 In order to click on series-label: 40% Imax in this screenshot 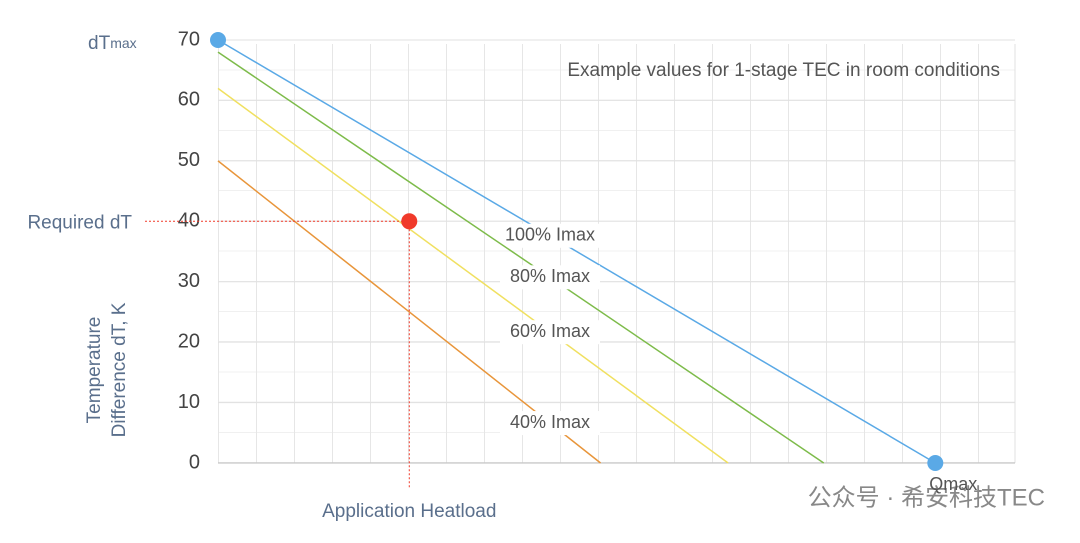, I will do `click(550, 422)`.